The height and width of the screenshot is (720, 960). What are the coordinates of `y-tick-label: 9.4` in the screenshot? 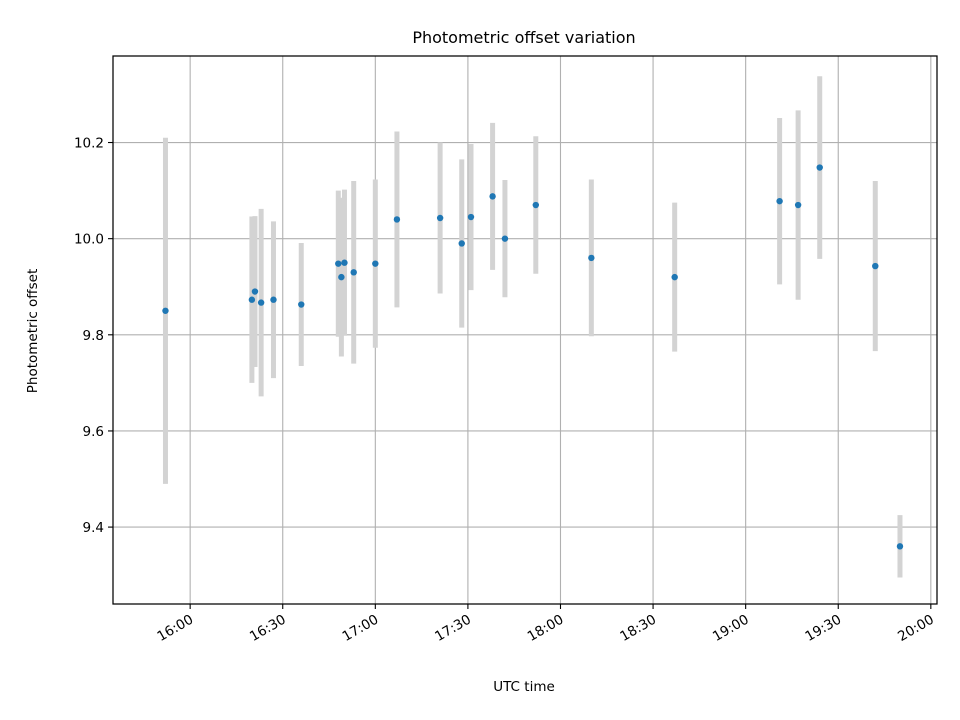 It's located at (93, 528).